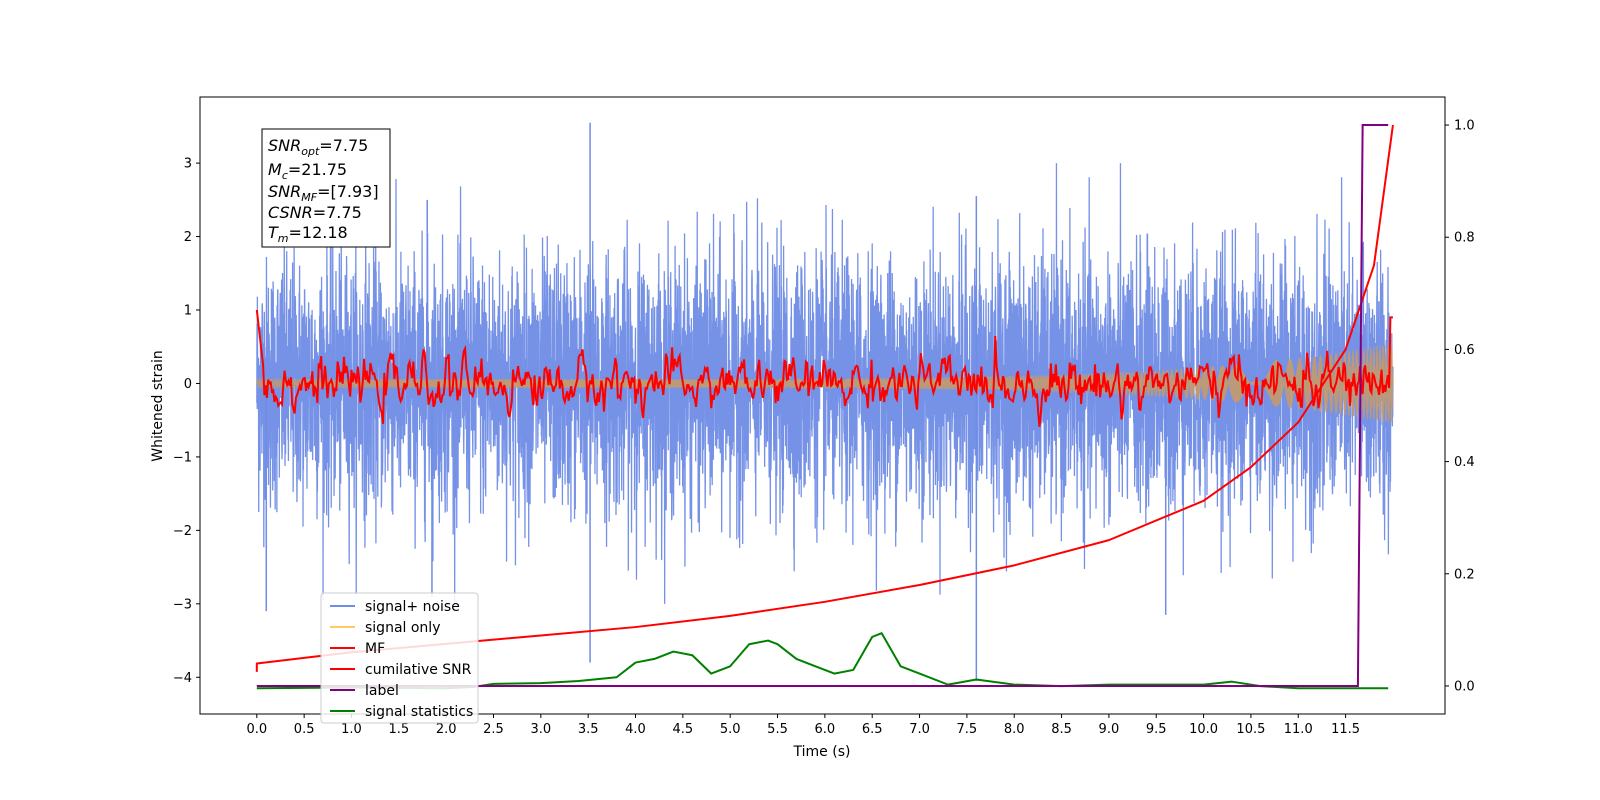 The width and height of the screenshot is (1600, 800). I want to click on x-tick-label: 6.0, so click(825, 729).